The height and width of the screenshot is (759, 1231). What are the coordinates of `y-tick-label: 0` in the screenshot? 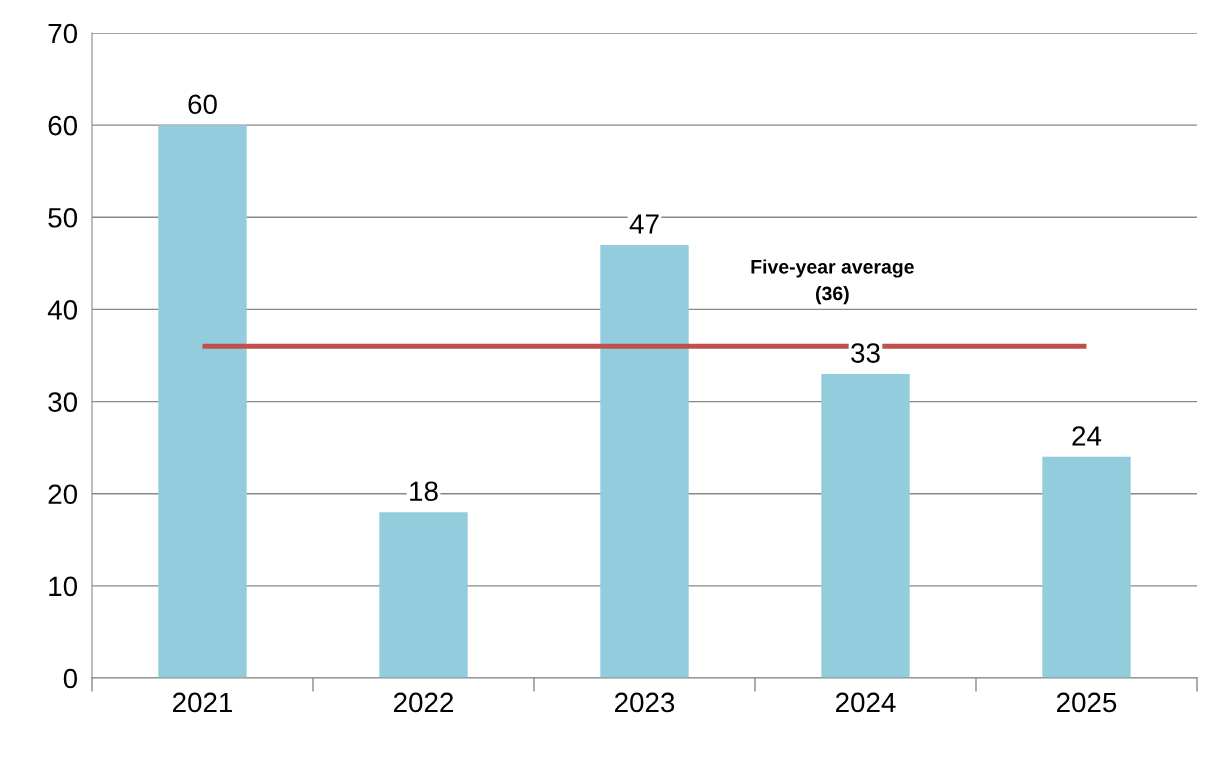 It's located at (70, 678).